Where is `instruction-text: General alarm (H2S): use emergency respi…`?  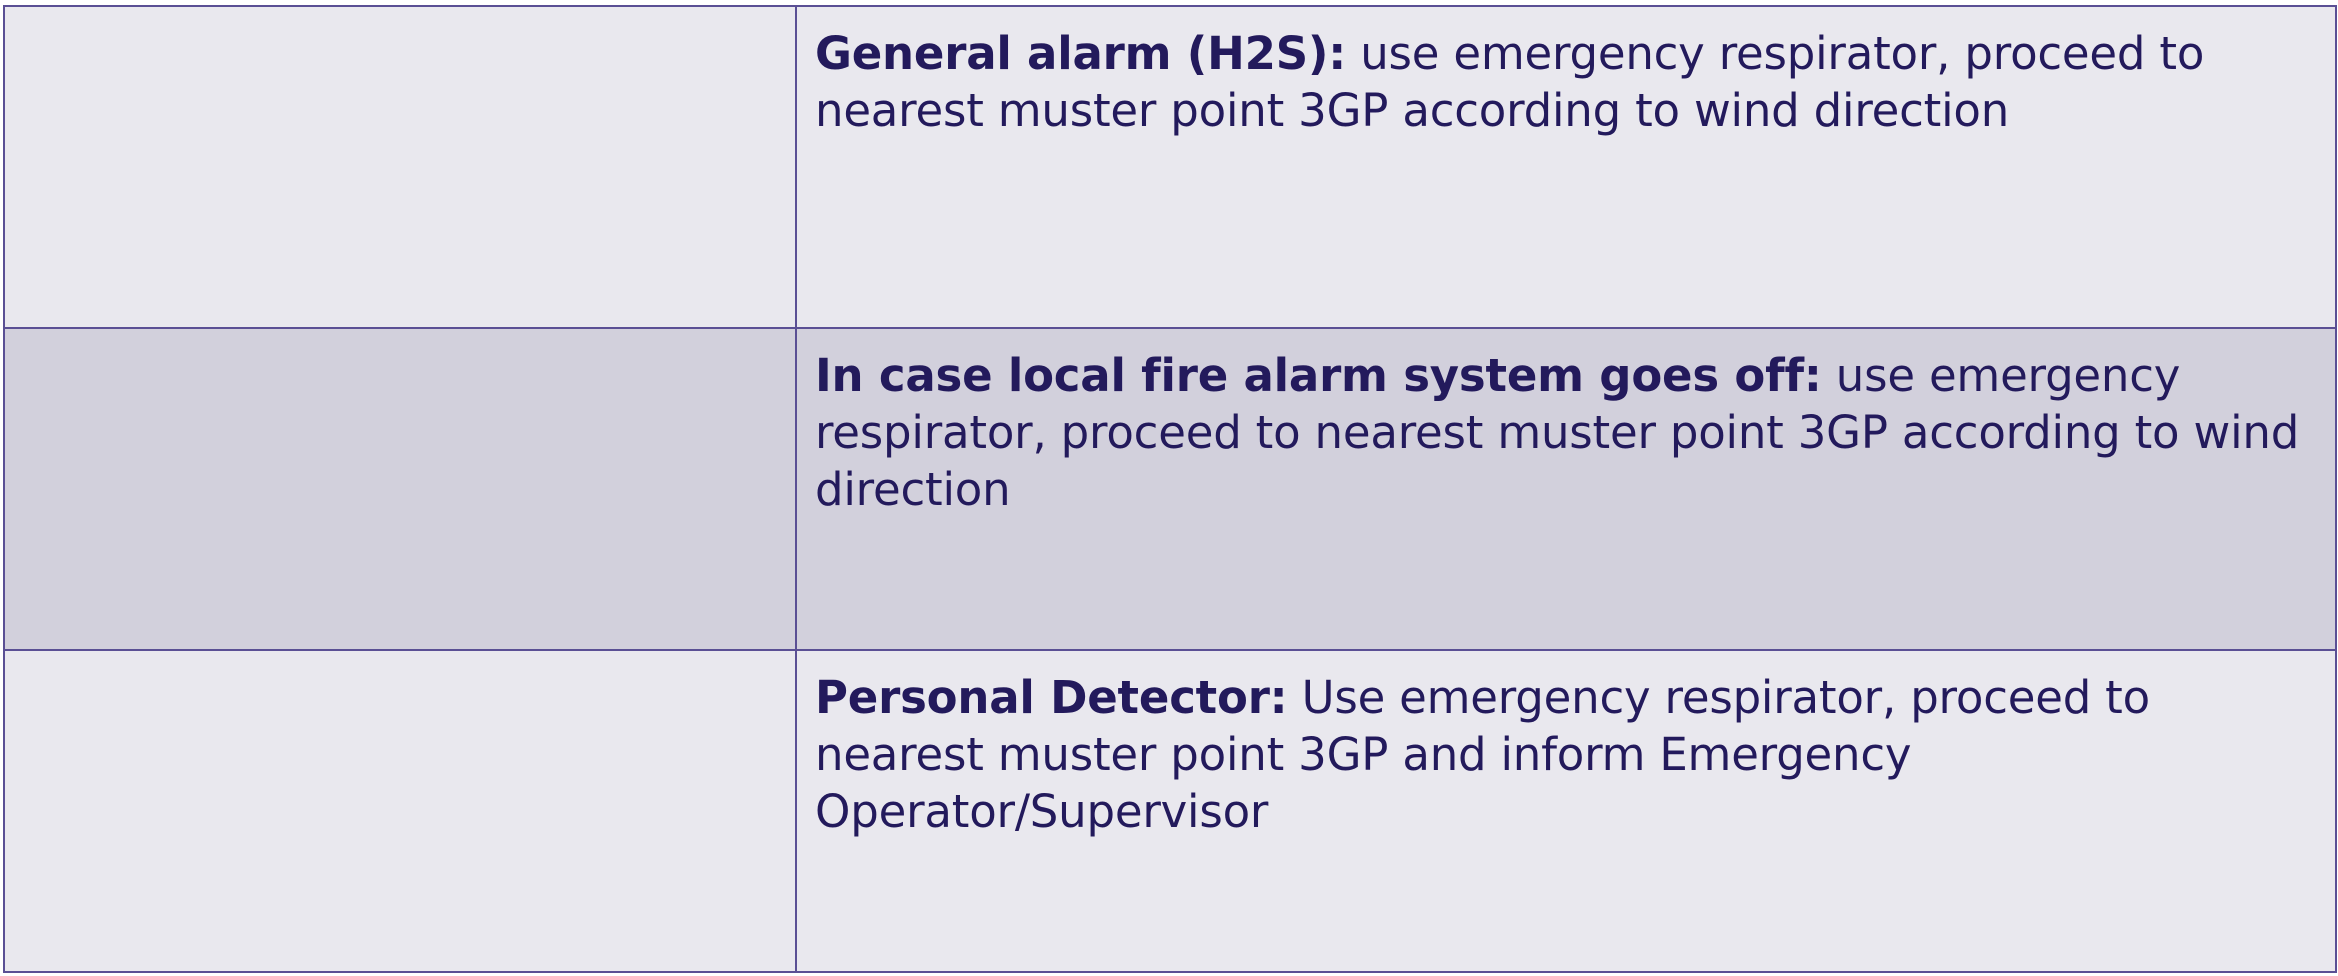 instruction-text: General alarm (H2S): use emergency respi… is located at coordinates (1566, 73).